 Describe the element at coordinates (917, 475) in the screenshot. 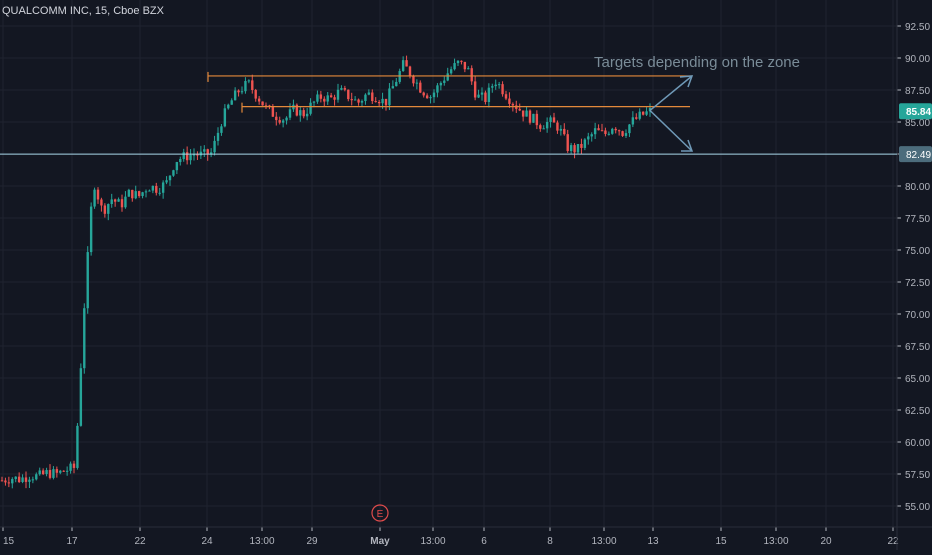

I see `y-tick-label: 57.50` at that location.